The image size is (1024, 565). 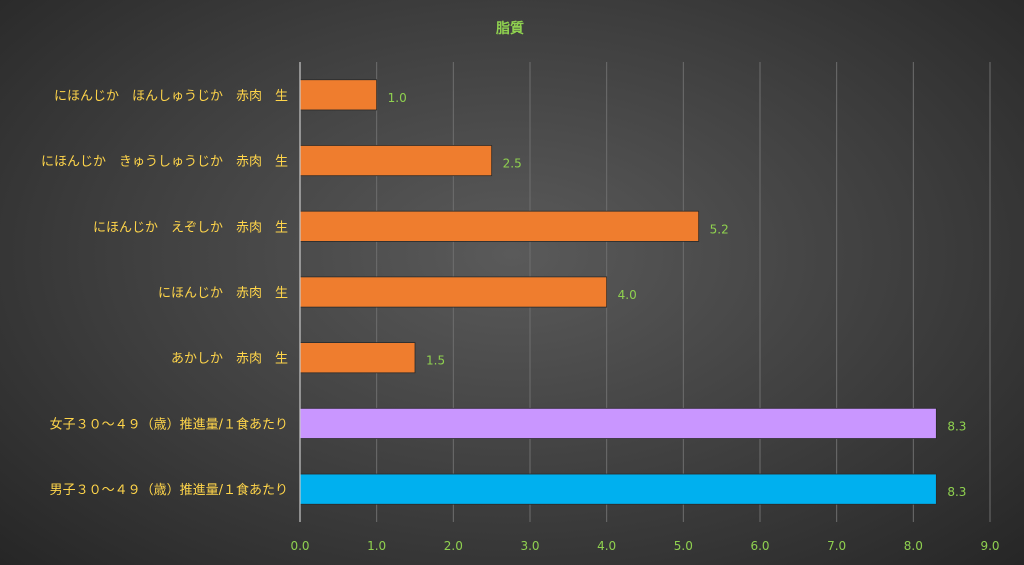 I want to click on x-tick-label: 0.0, so click(x=299, y=546).